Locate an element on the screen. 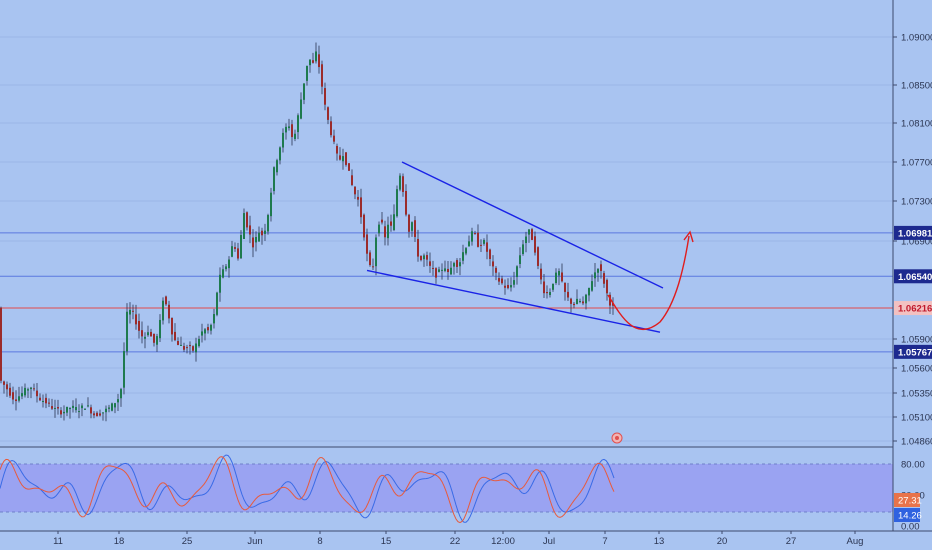 The width and height of the screenshot is (932, 550). time-tick-label: 20 is located at coordinates (722, 541).